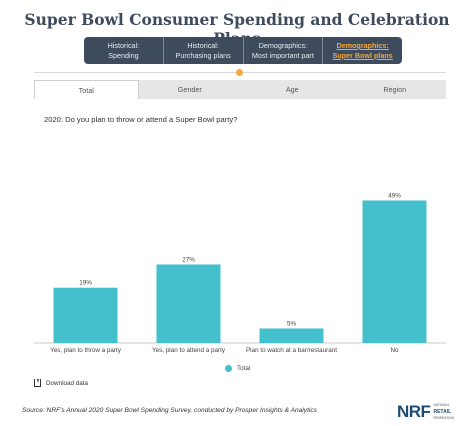  Describe the element at coordinates (37, 383) in the screenshot. I see `download-icon` at that location.